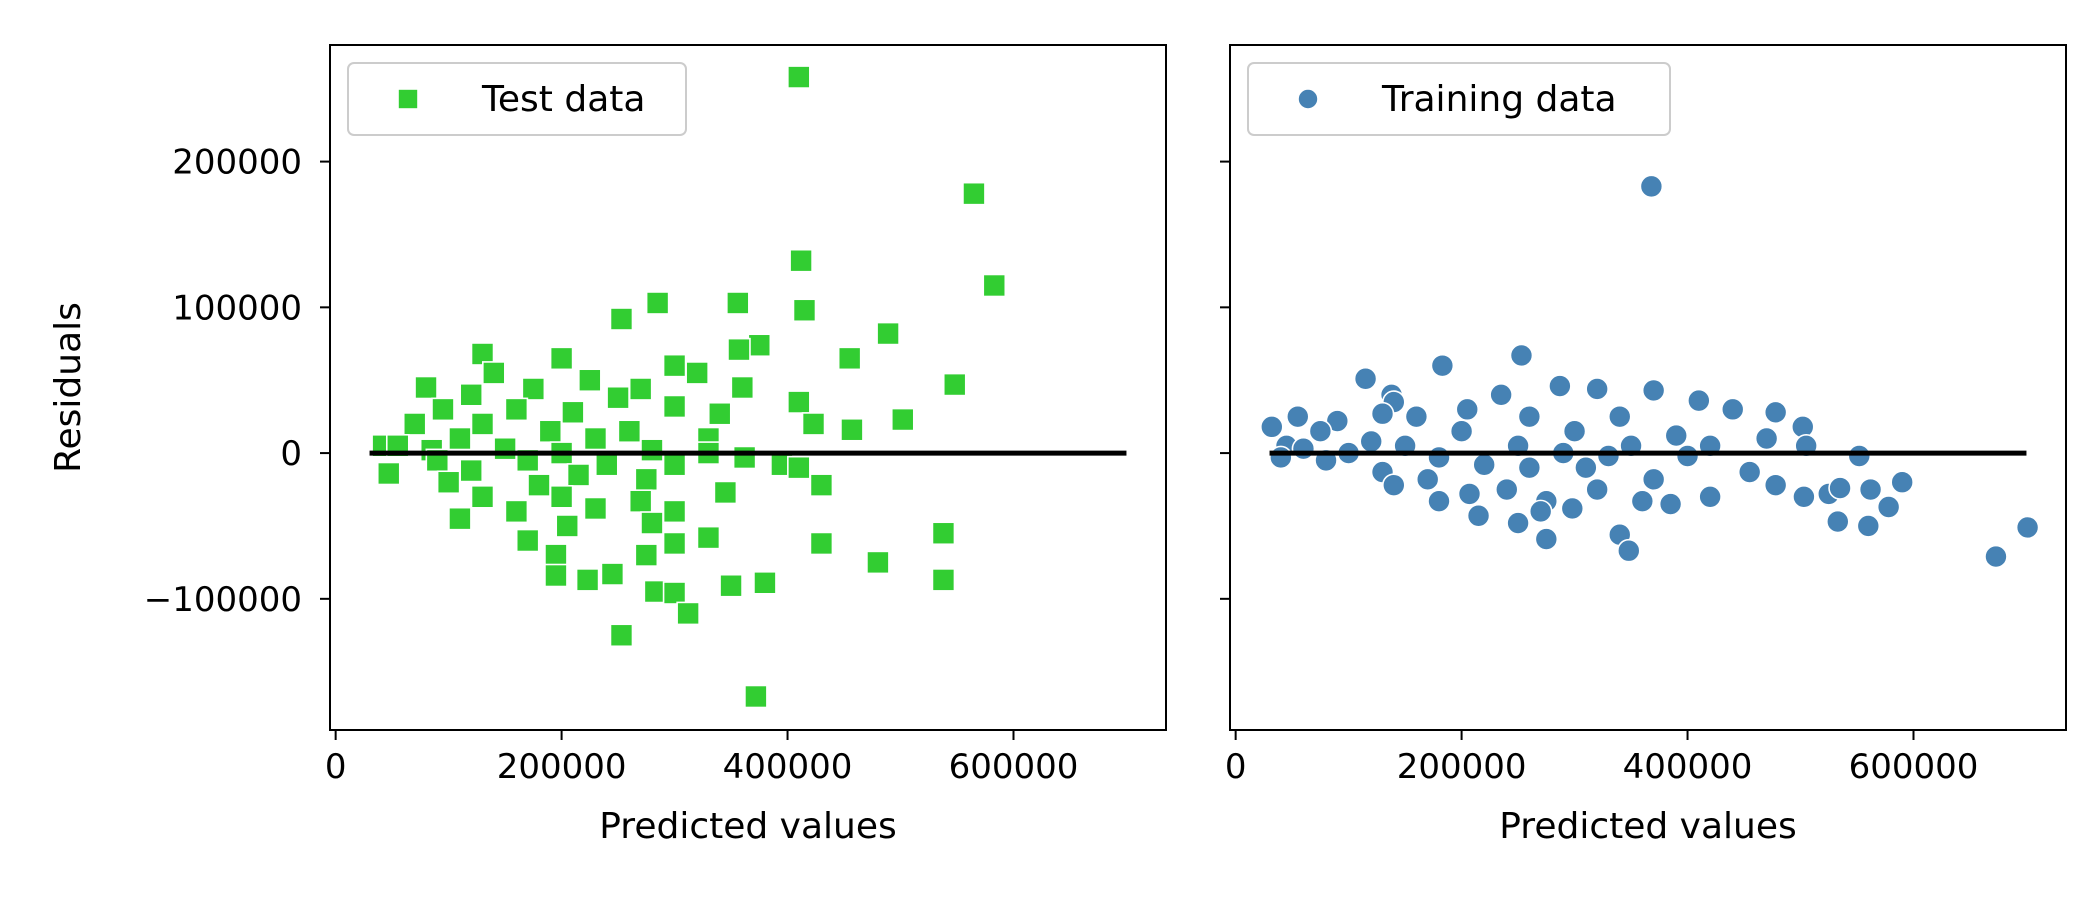 The image size is (2100, 900). I want to click on legend-marker, so click(1308, 99).